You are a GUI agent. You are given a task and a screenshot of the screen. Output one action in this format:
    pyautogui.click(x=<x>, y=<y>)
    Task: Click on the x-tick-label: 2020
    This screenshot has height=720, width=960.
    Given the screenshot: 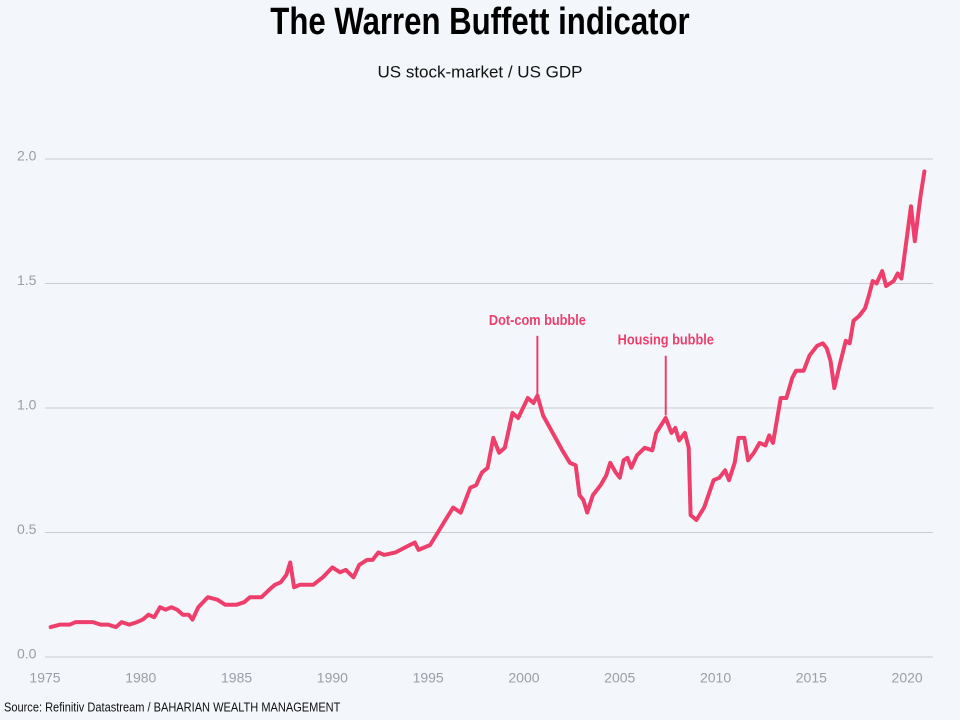 What is the action you would take?
    pyautogui.click(x=907, y=678)
    